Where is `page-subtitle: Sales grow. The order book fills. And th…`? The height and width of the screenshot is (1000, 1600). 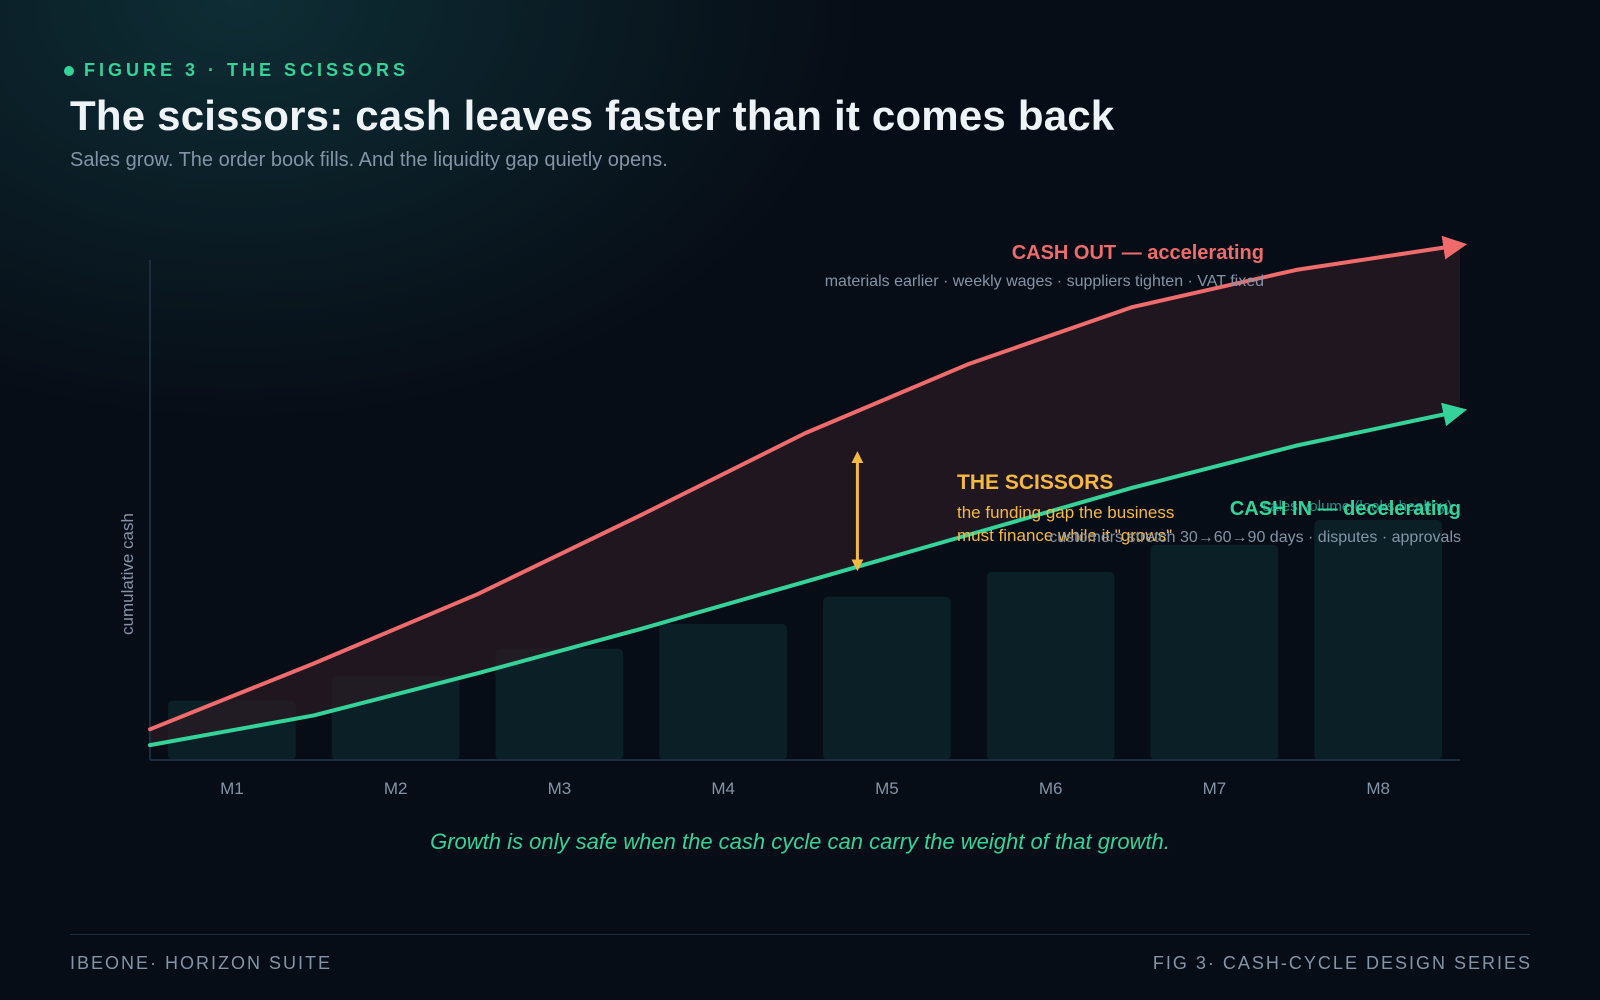
page-subtitle: Sales grow. The order book fills. And th… is located at coordinates (369, 160).